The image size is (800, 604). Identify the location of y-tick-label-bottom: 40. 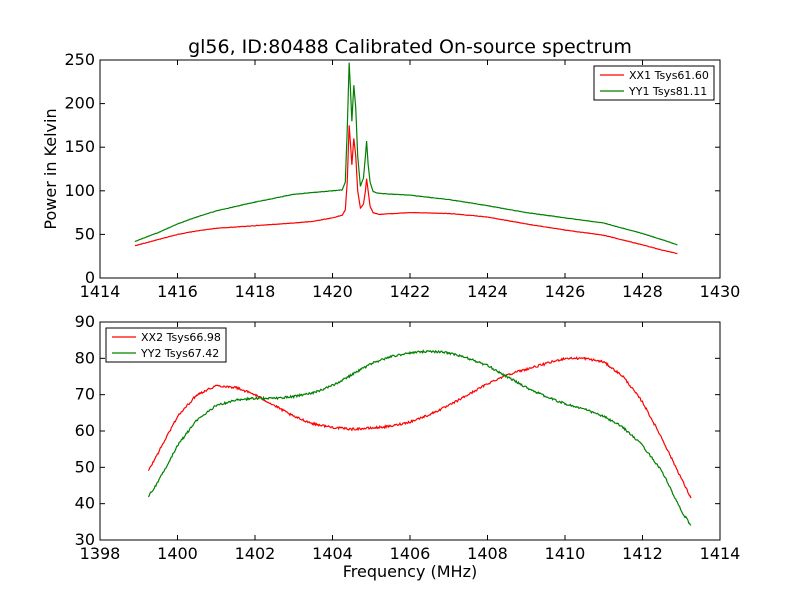
(85, 503).